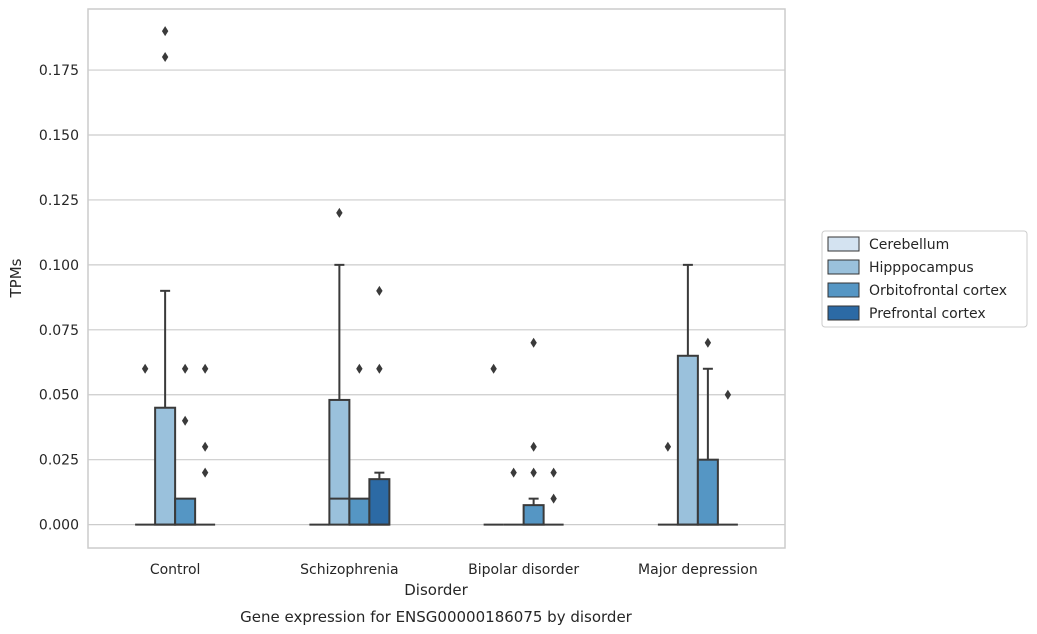 Image resolution: width=1037 pixels, height=634 pixels. I want to click on legend-frame, so click(924, 279).